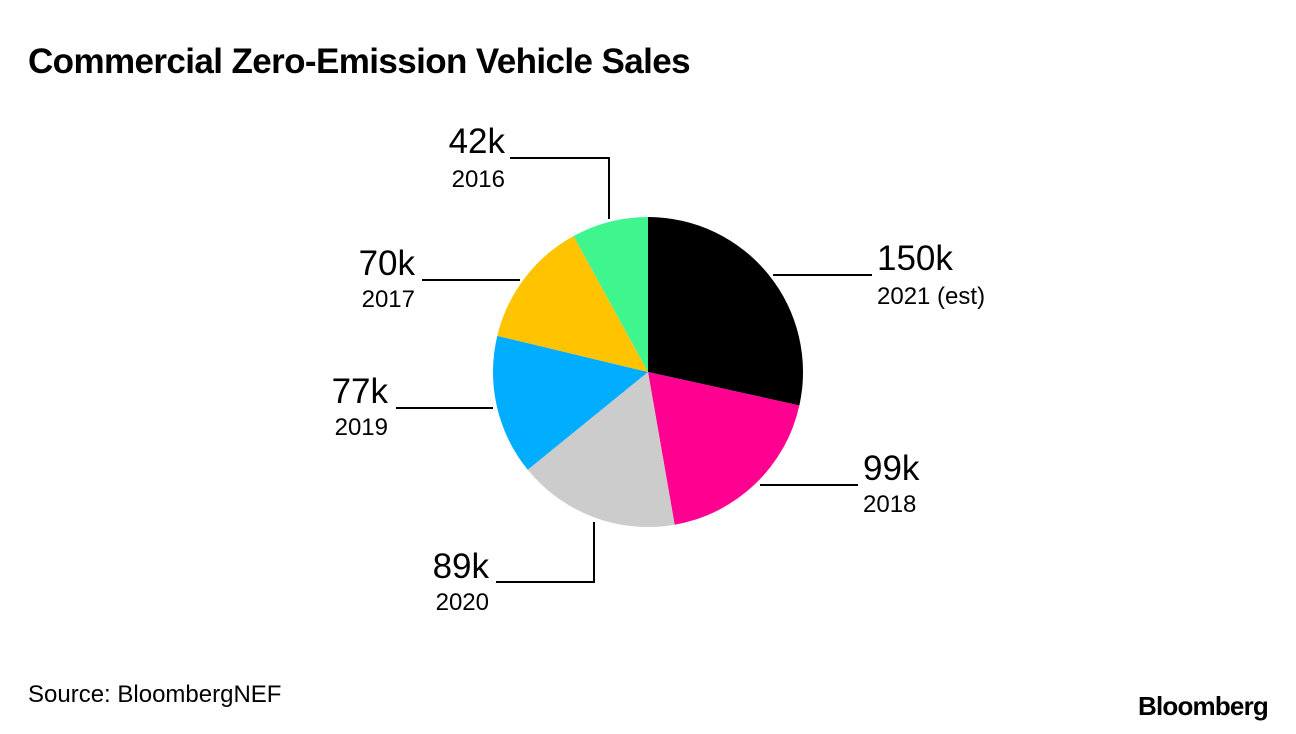  Describe the element at coordinates (478, 179) in the screenshot. I see `category-label-2016: 2016` at that location.